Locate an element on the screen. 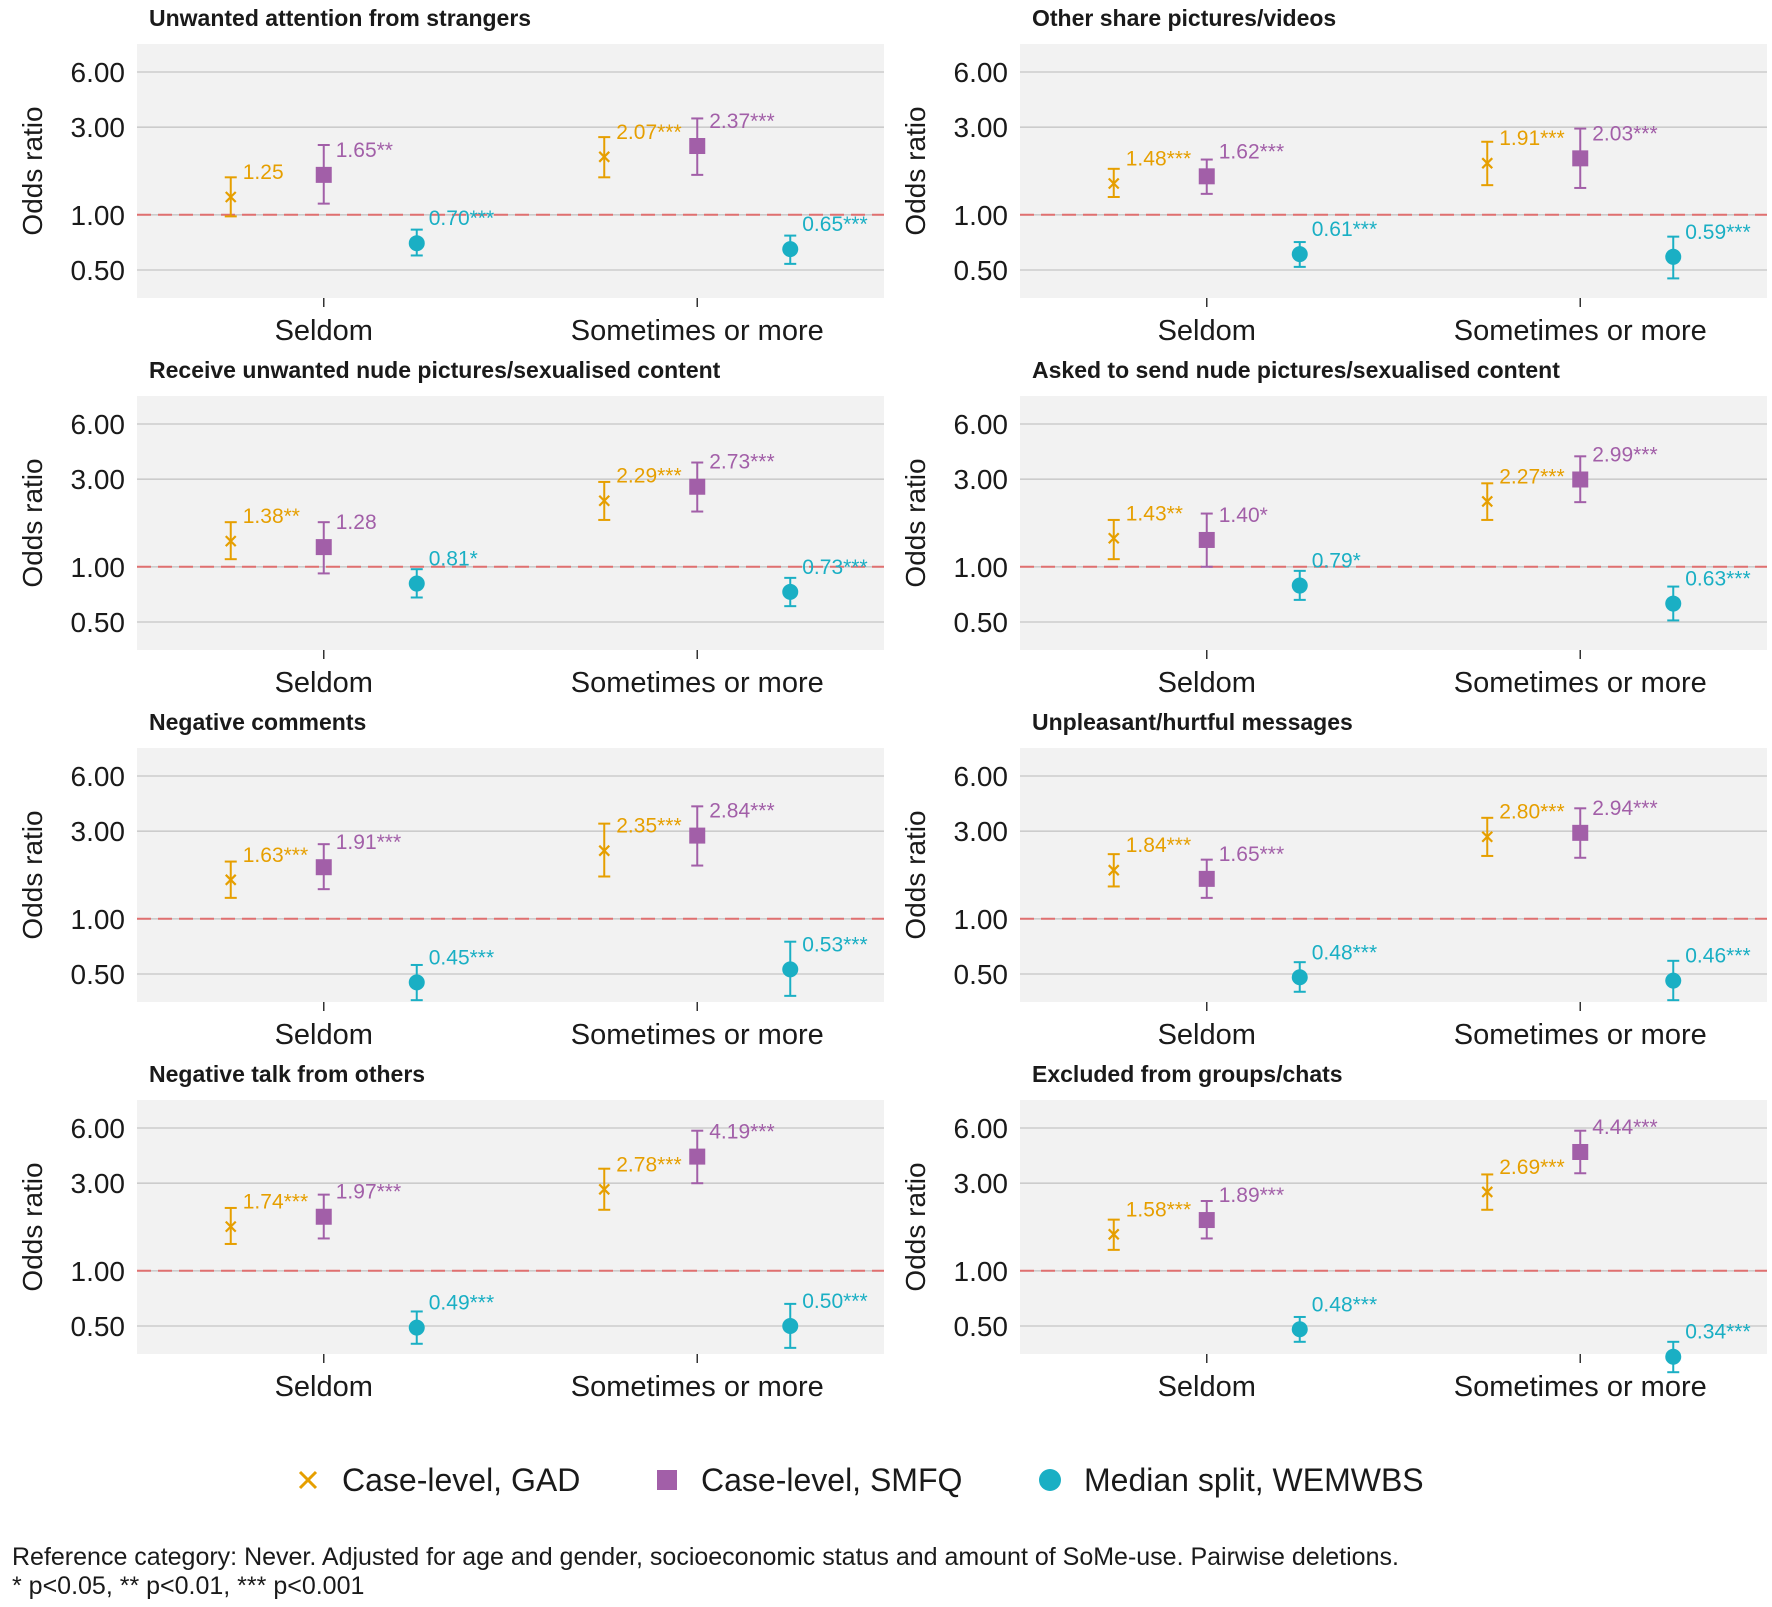 The height and width of the screenshot is (1607, 1772). data-label-gad: 2.27*** is located at coordinates (1531, 476).